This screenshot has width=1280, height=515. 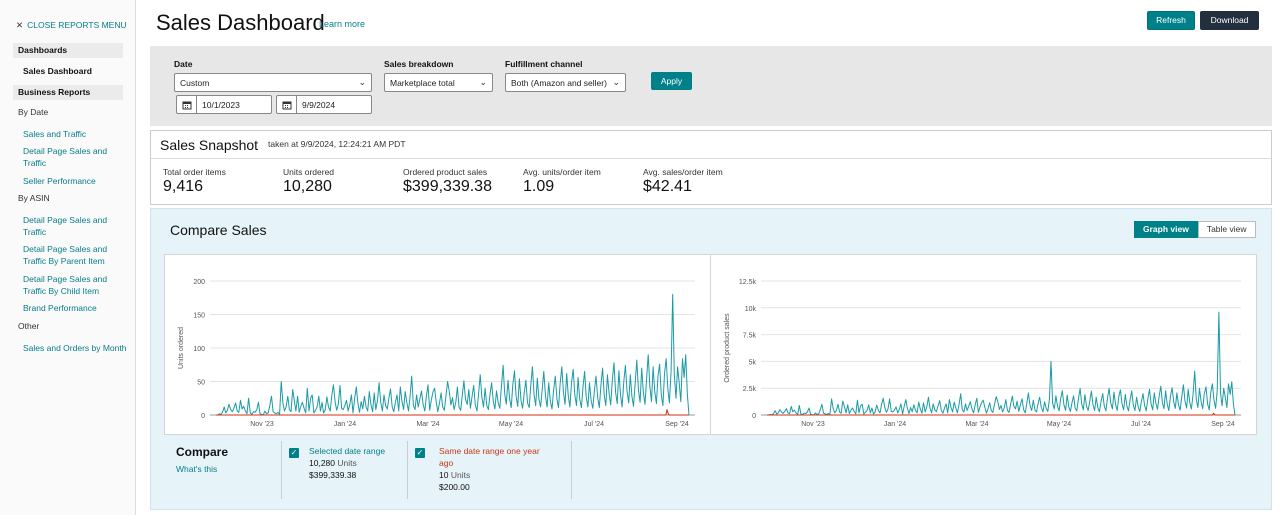 I want to click on sales-breakdown-label: Sales breakdown, so click(x=419, y=64).